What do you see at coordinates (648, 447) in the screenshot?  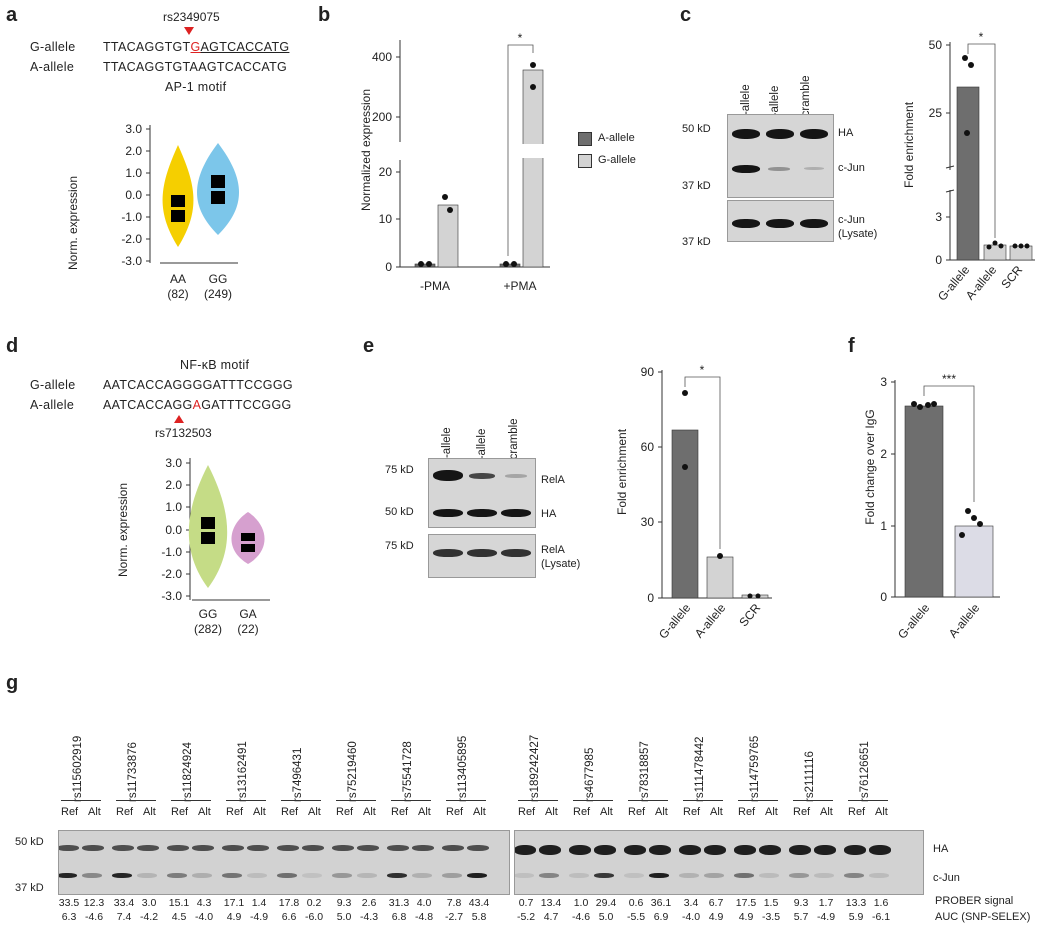 I see `bar-e-ytick-60: 60` at bounding box center [648, 447].